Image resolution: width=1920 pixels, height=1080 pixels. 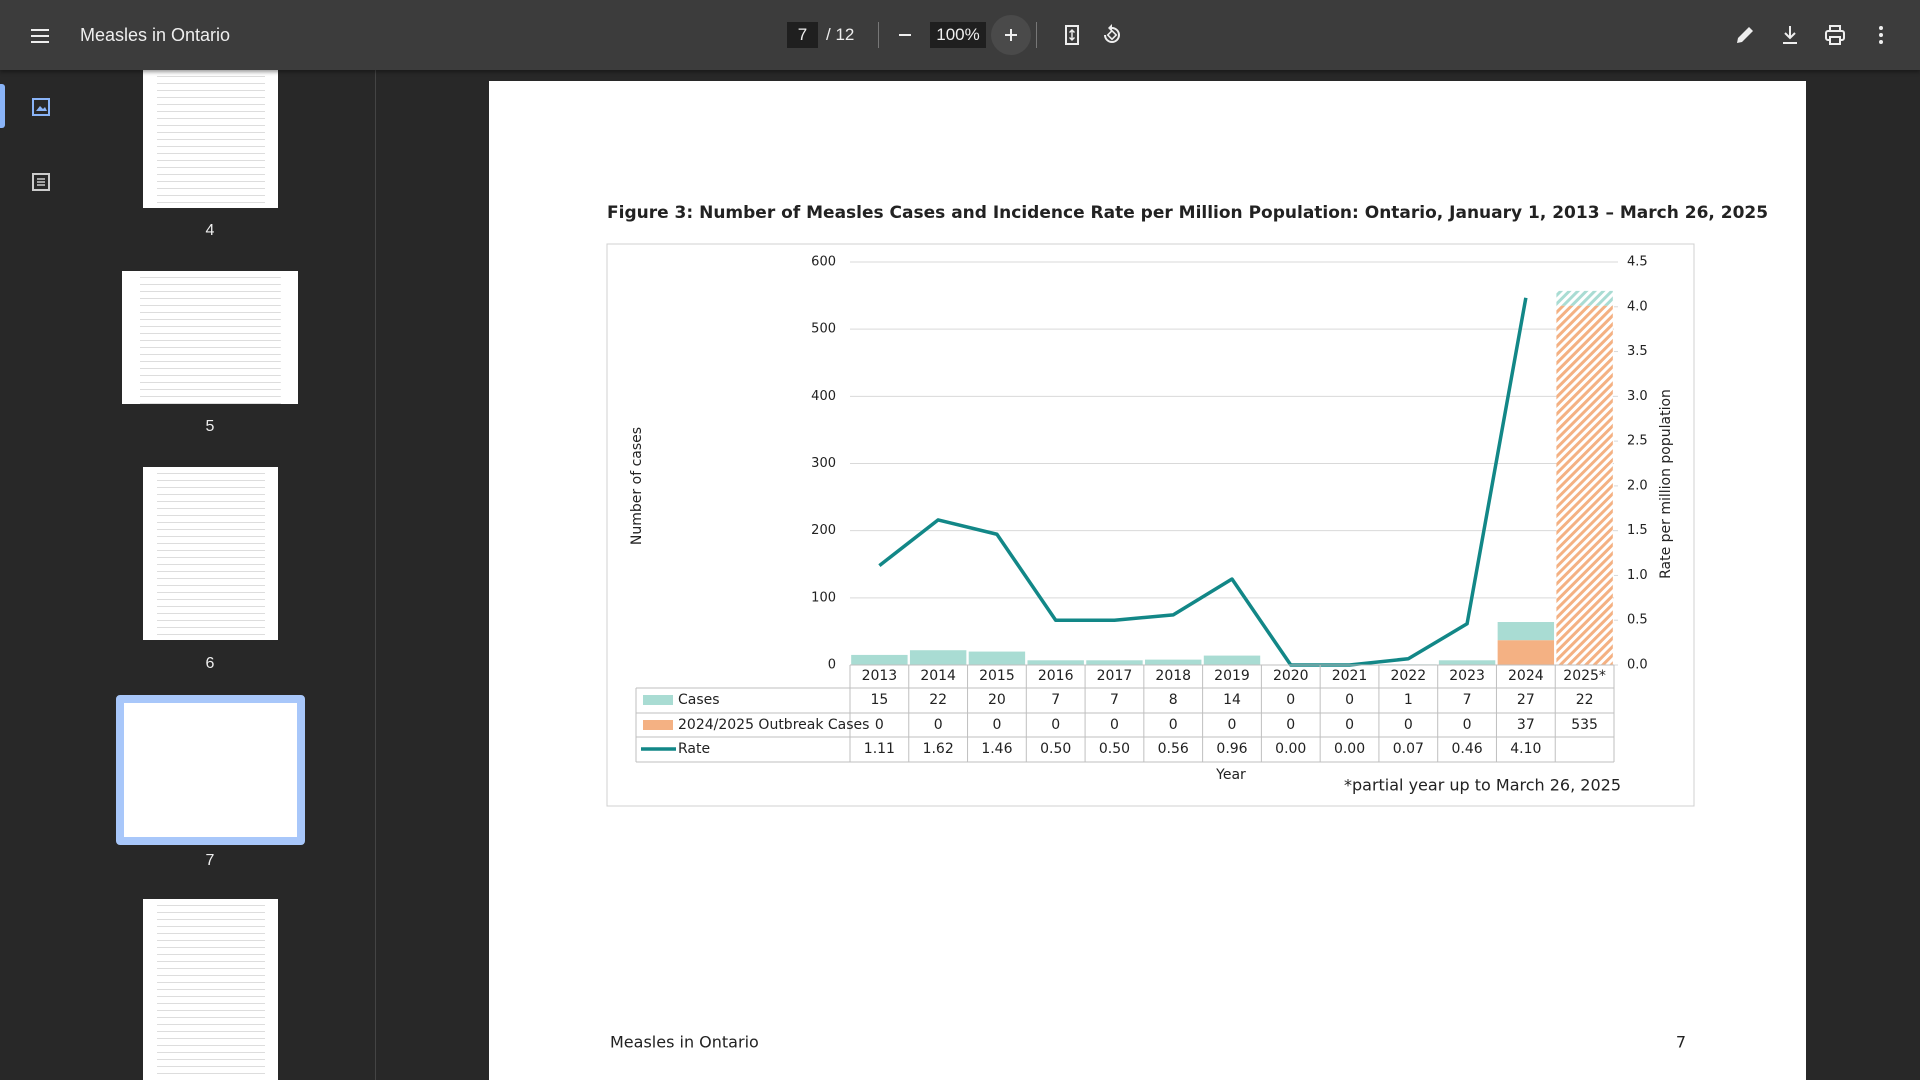 What do you see at coordinates (1637, 306) in the screenshot?
I see `y2-tick-label: 4.0` at bounding box center [1637, 306].